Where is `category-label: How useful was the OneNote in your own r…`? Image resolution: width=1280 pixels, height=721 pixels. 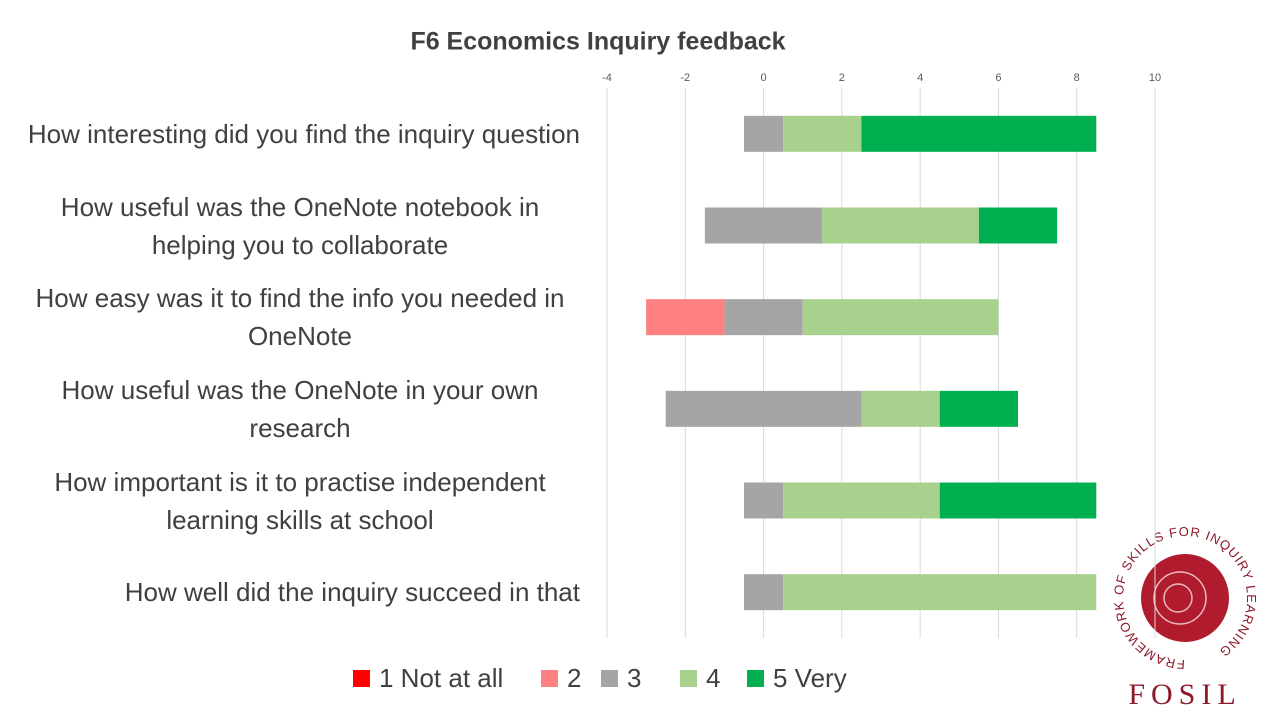 category-label: How useful was the OneNote in your own r… is located at coordinates (300, 409).